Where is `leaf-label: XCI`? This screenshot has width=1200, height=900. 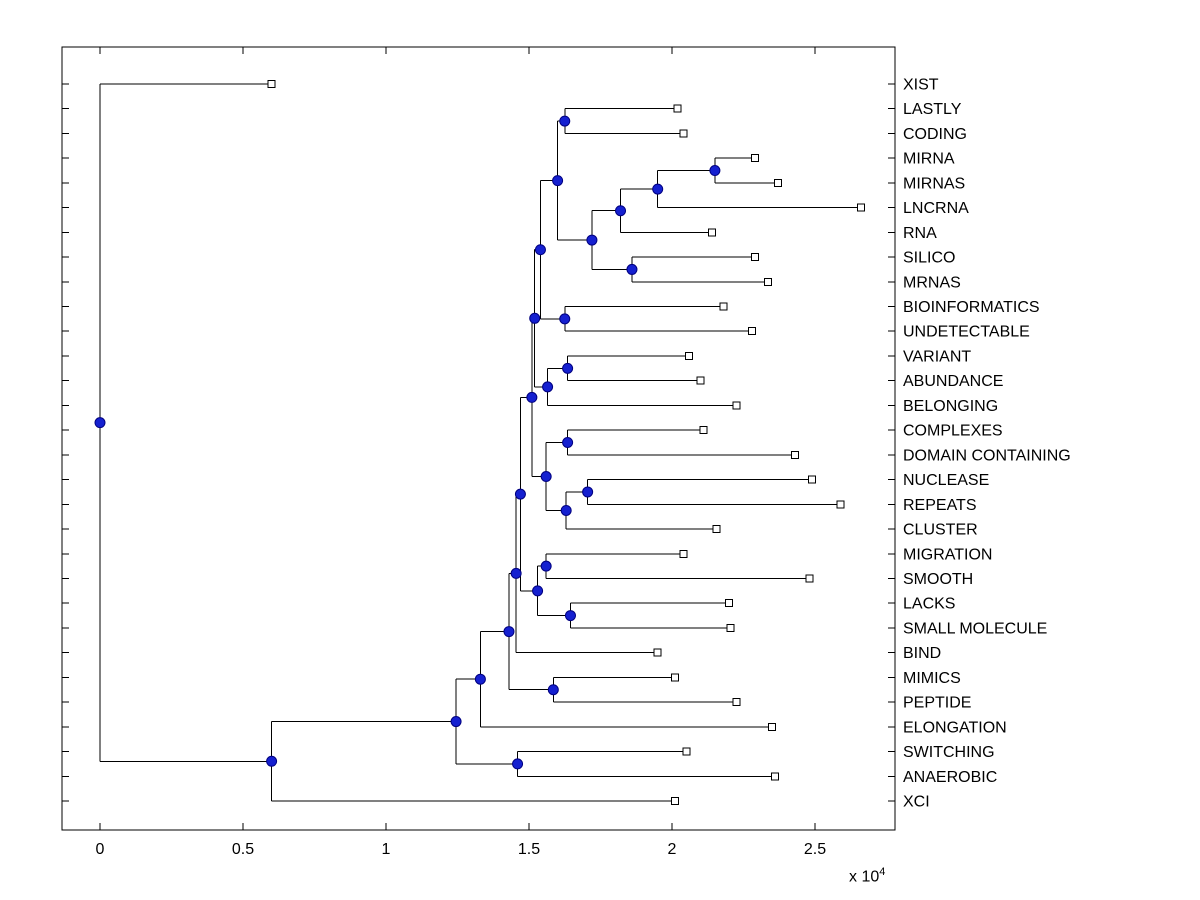
leaf-label: XCI is located at coordinates (916, 801).